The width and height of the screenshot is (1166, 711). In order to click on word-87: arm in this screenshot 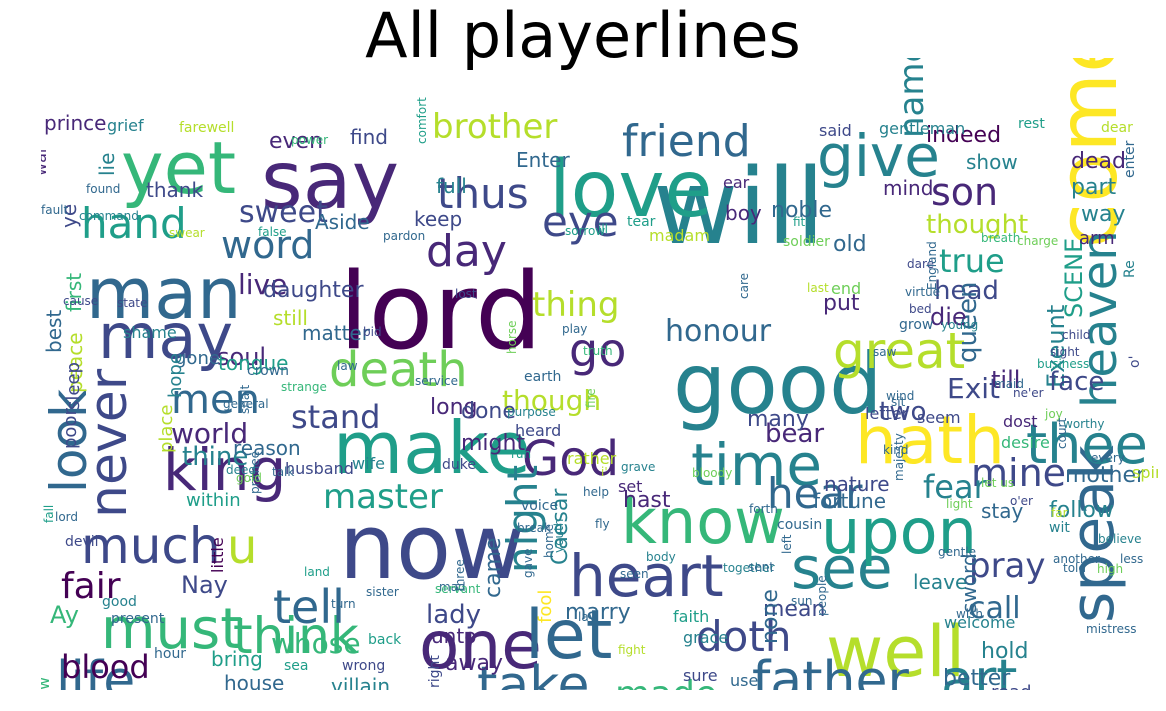, I will do `click(1097, 238)`.